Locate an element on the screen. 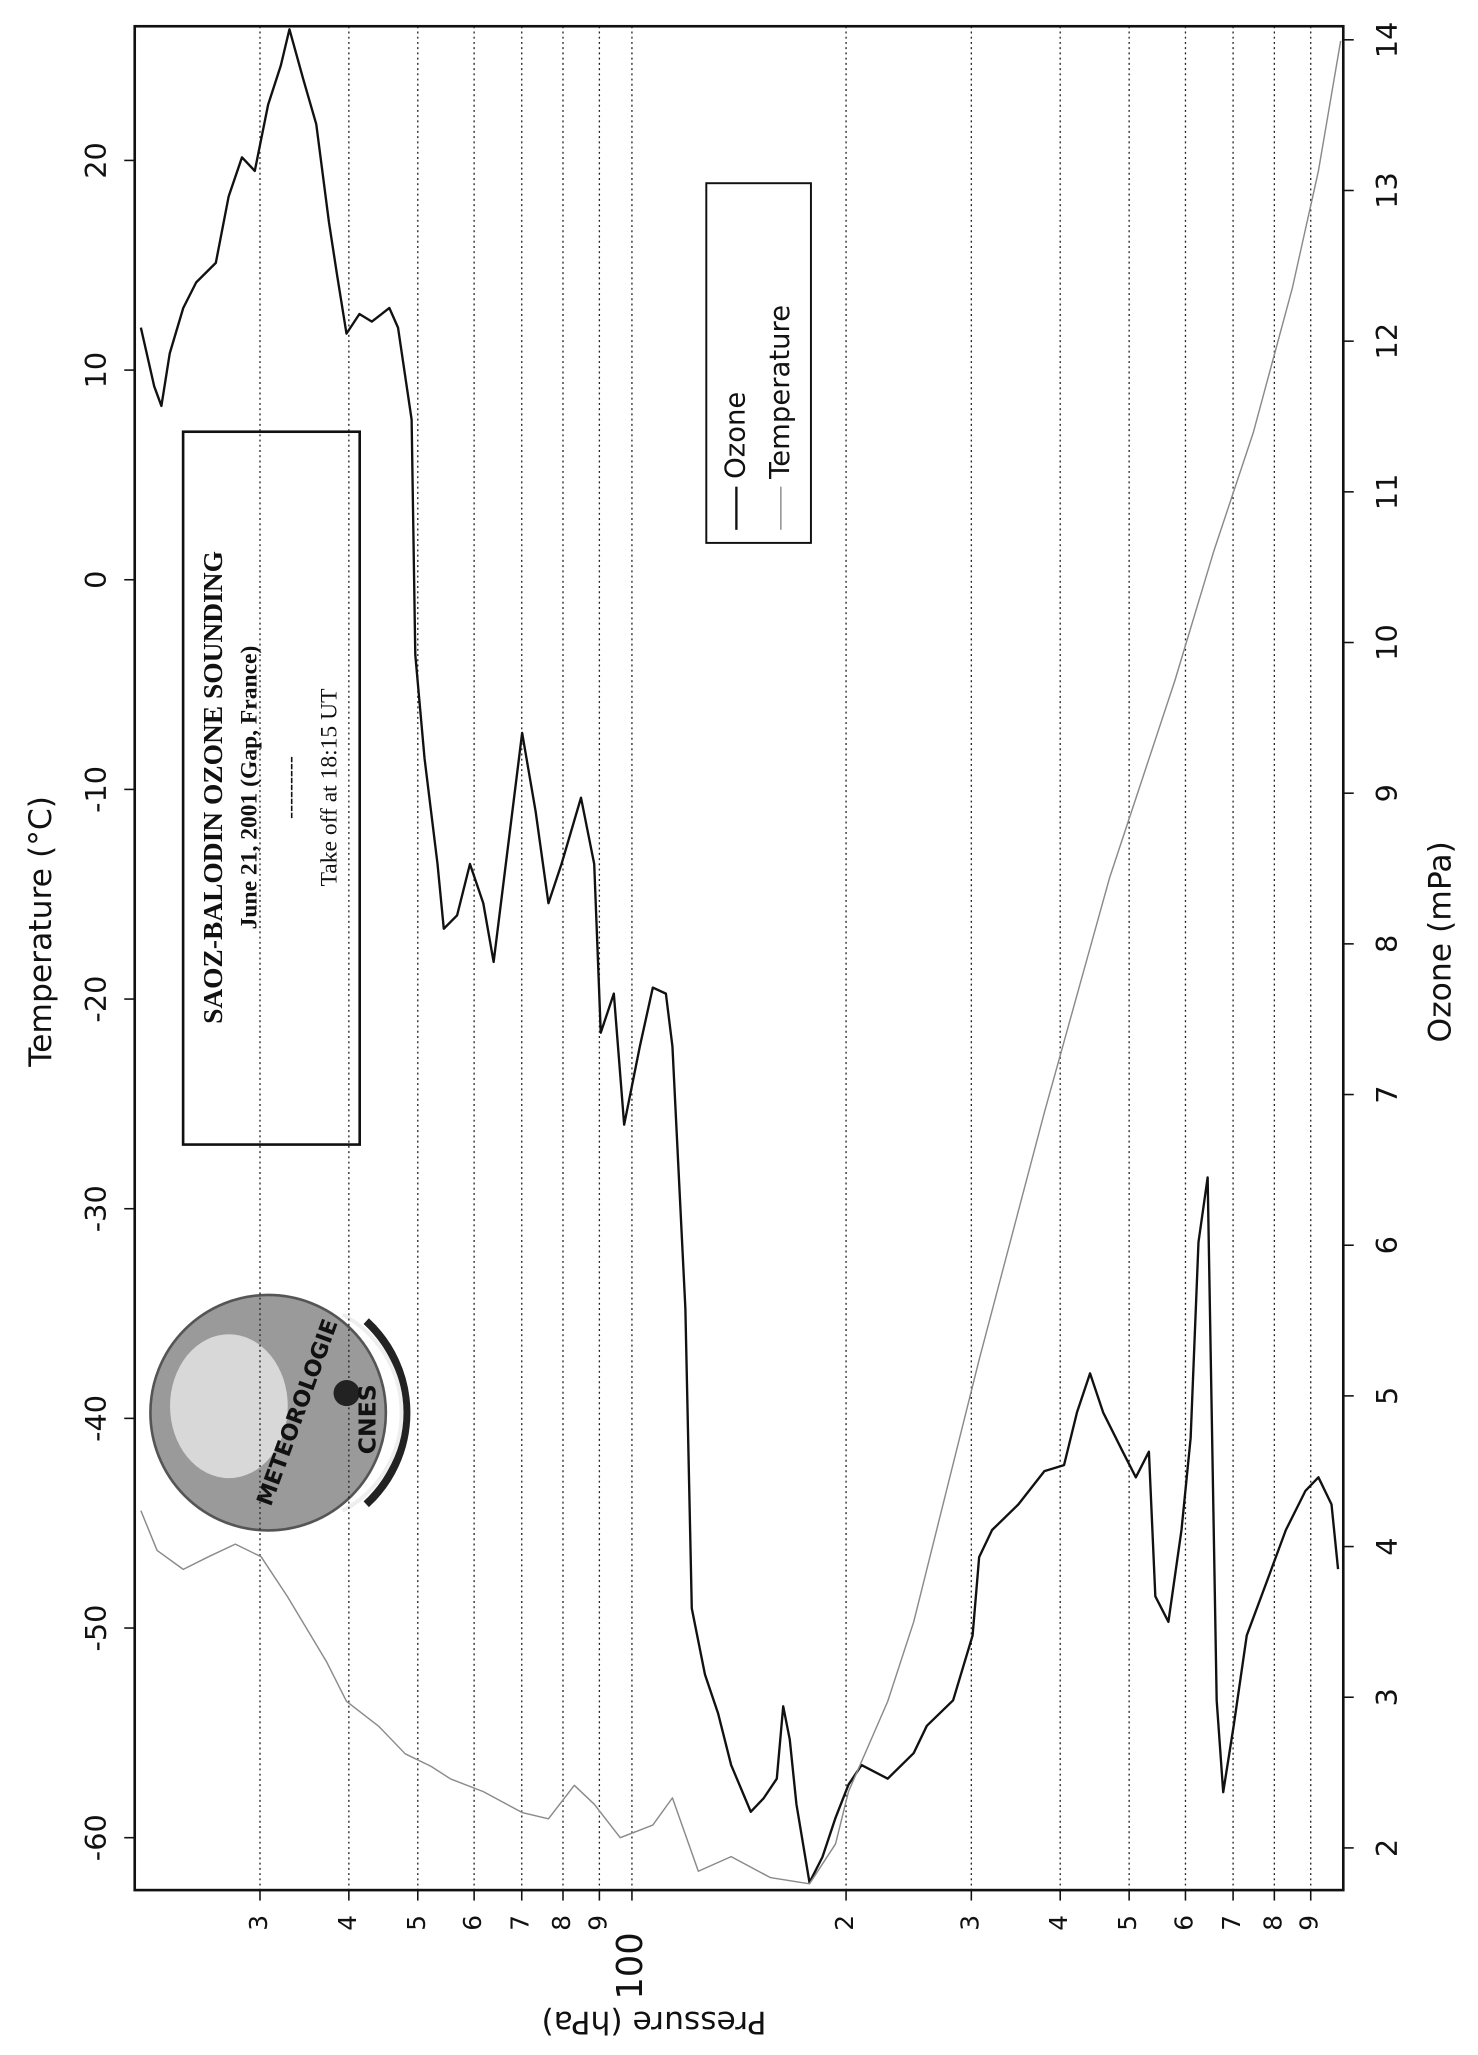 Image resolution: width=1478 pixels, height=2055 pixels. y2-tick-label: 4 is located at coordinates (1387, 1546).